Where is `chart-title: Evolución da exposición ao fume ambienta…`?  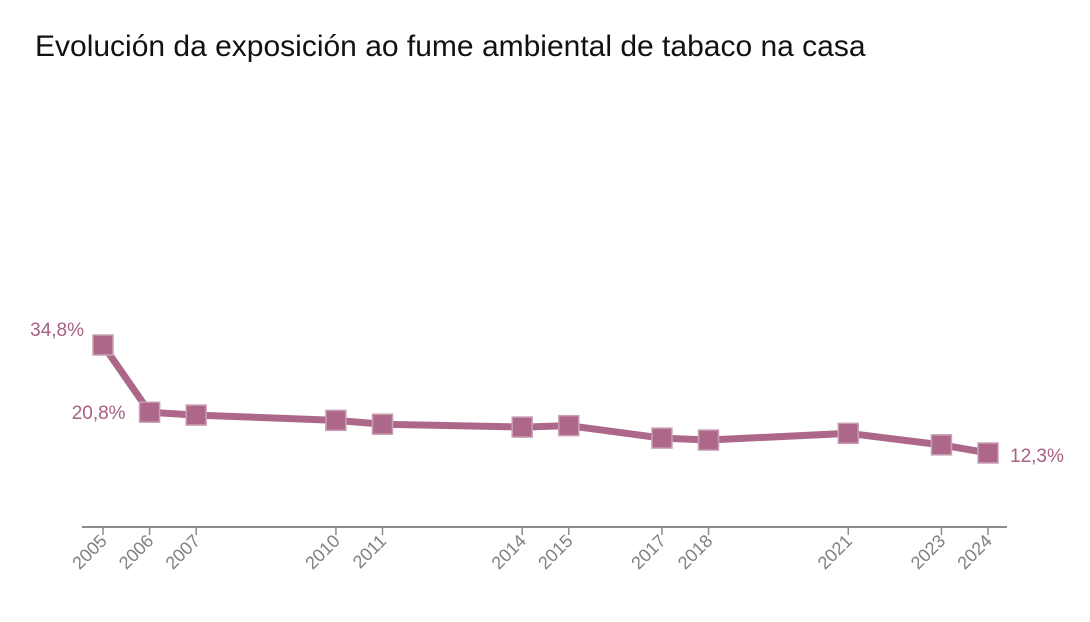 chart-title: Evolución da exposición ao fume ambienta… is located at coordinates (450, 46).